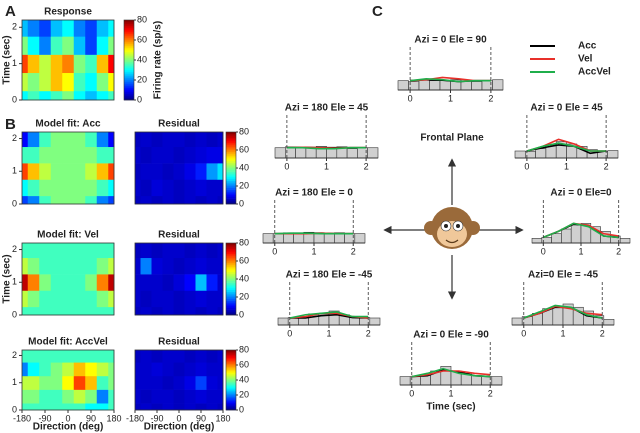 The image size is (640, 433). What do you see at coordinates (585, 59) in the screenshot?
I see `legend-label: Vel` at bounding box center [585, 59].